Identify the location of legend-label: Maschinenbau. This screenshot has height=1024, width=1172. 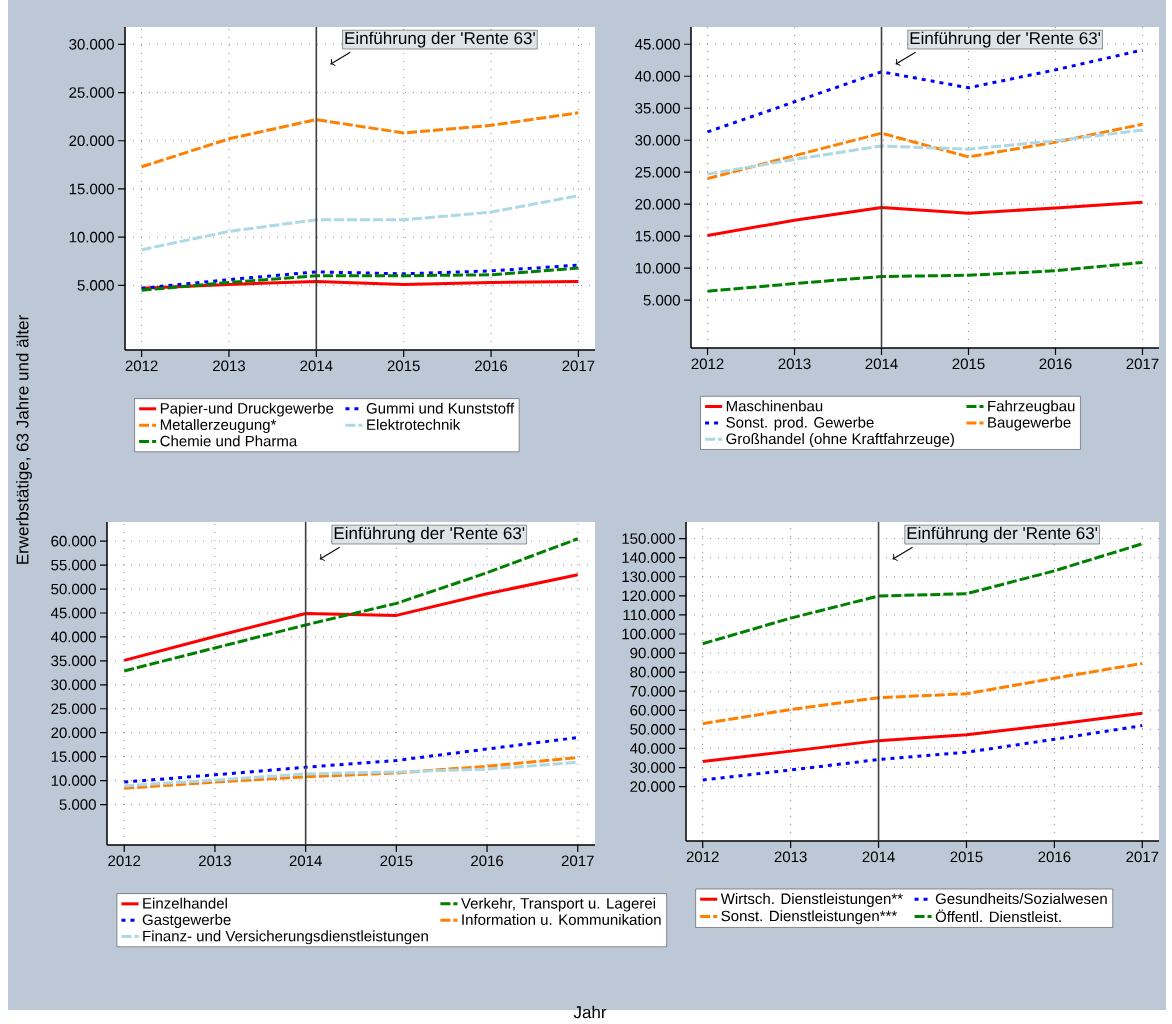
(774, 406).